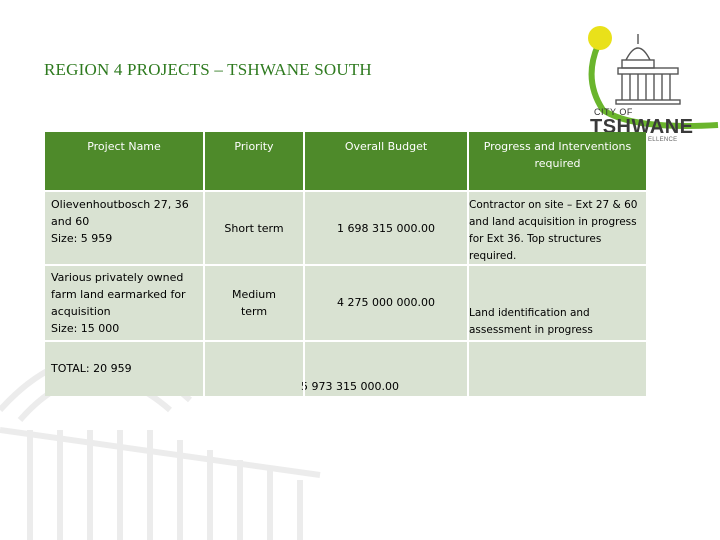  Describe the element at coordinates (208, 69) in the screenshot. I see `slide-title: REGION 4 PROJECTS – TSHWANE SOUTH` at that location.